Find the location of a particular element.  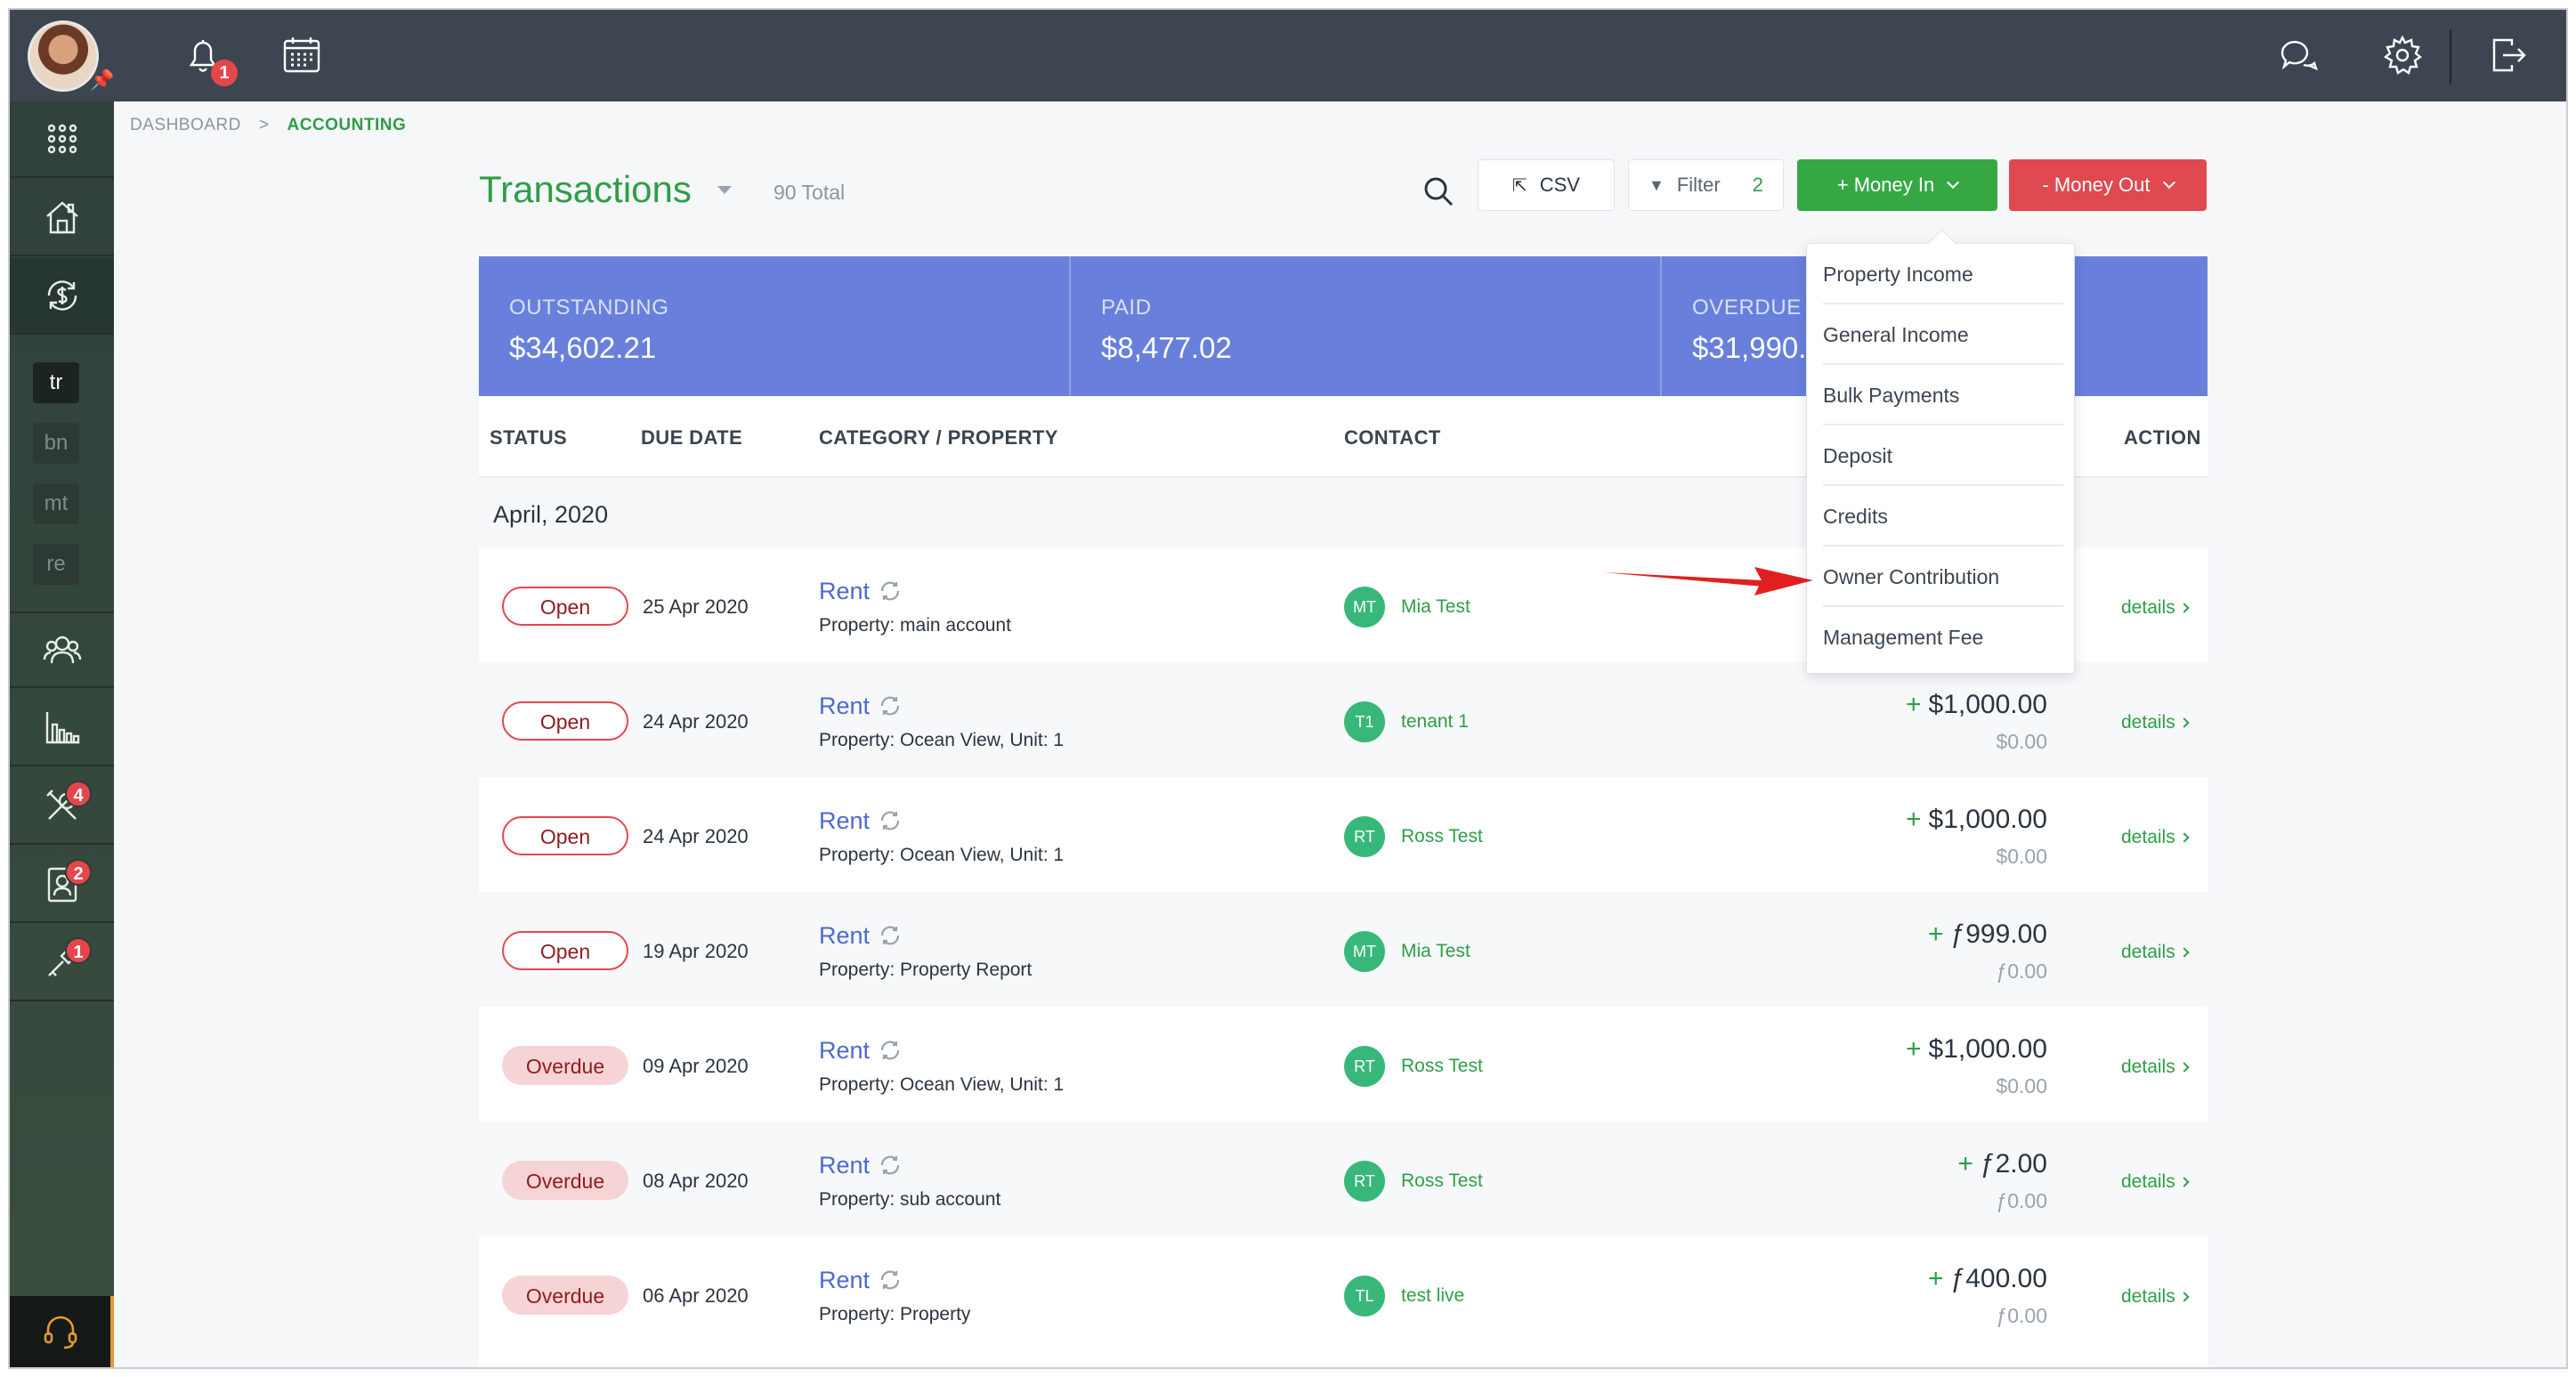

sidebar-tag-tr: tr is located at coordinates (56, 383).